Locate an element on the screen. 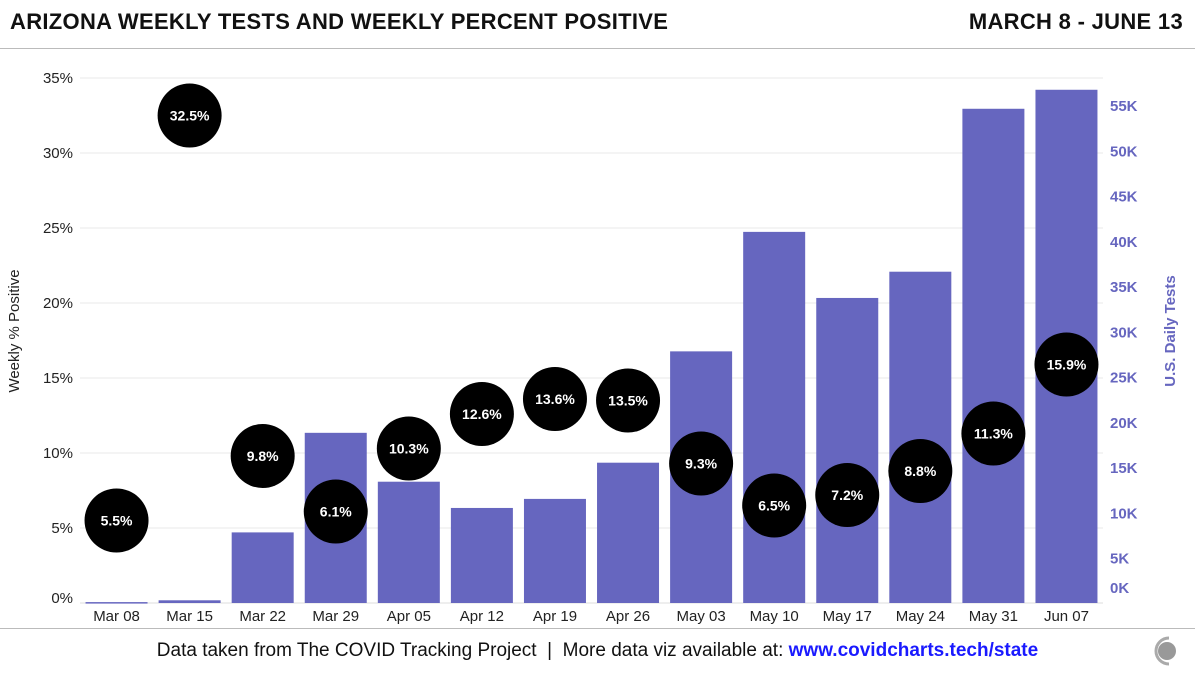 This screenshot has width=1195, height=674. percent-label: 6.1% is located at coordinates (336, 512).